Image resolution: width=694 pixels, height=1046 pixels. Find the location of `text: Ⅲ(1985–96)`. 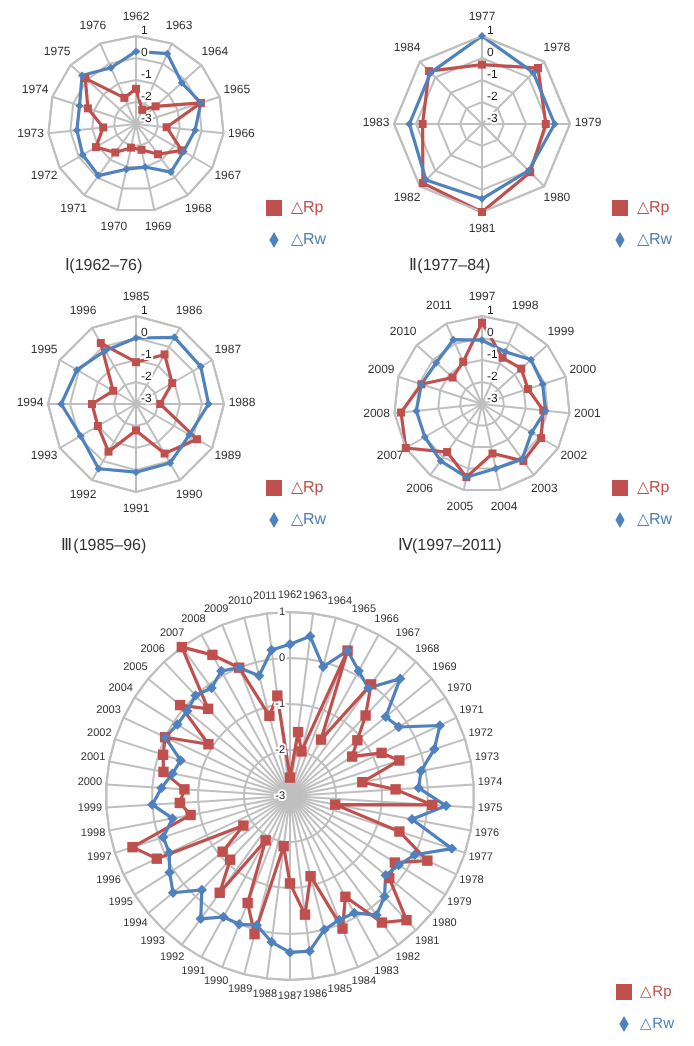

text: Ⅲ(1985–96) is located at coordinates (104, 547).